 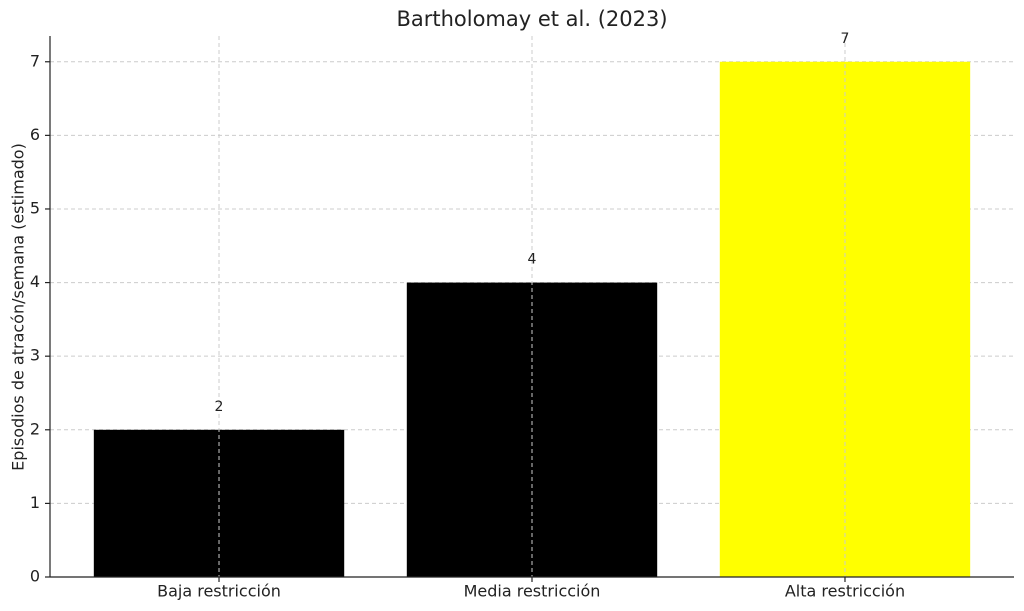 What do you see at coordinates (219, 503) in the screenshot?
I see `bar` at bounding box center [219, 503].